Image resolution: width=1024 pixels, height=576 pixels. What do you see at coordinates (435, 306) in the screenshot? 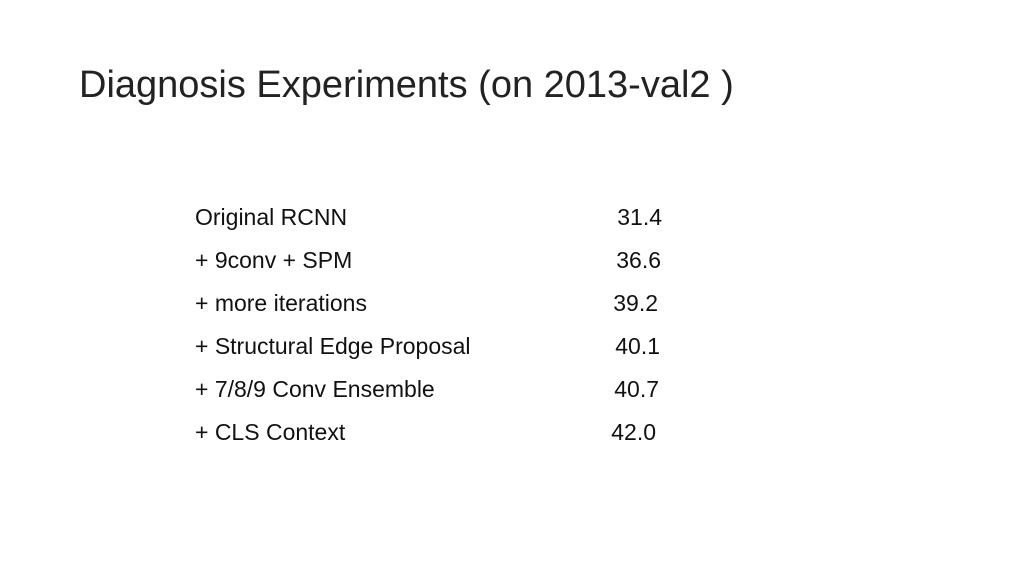
I see `result-row: + more iterations 39.2` at bounding box center [435, 306].